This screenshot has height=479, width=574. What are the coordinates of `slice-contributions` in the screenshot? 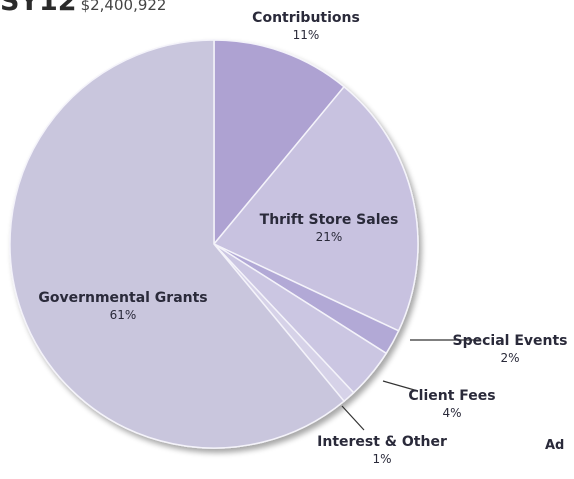 It's located at (279, 143).